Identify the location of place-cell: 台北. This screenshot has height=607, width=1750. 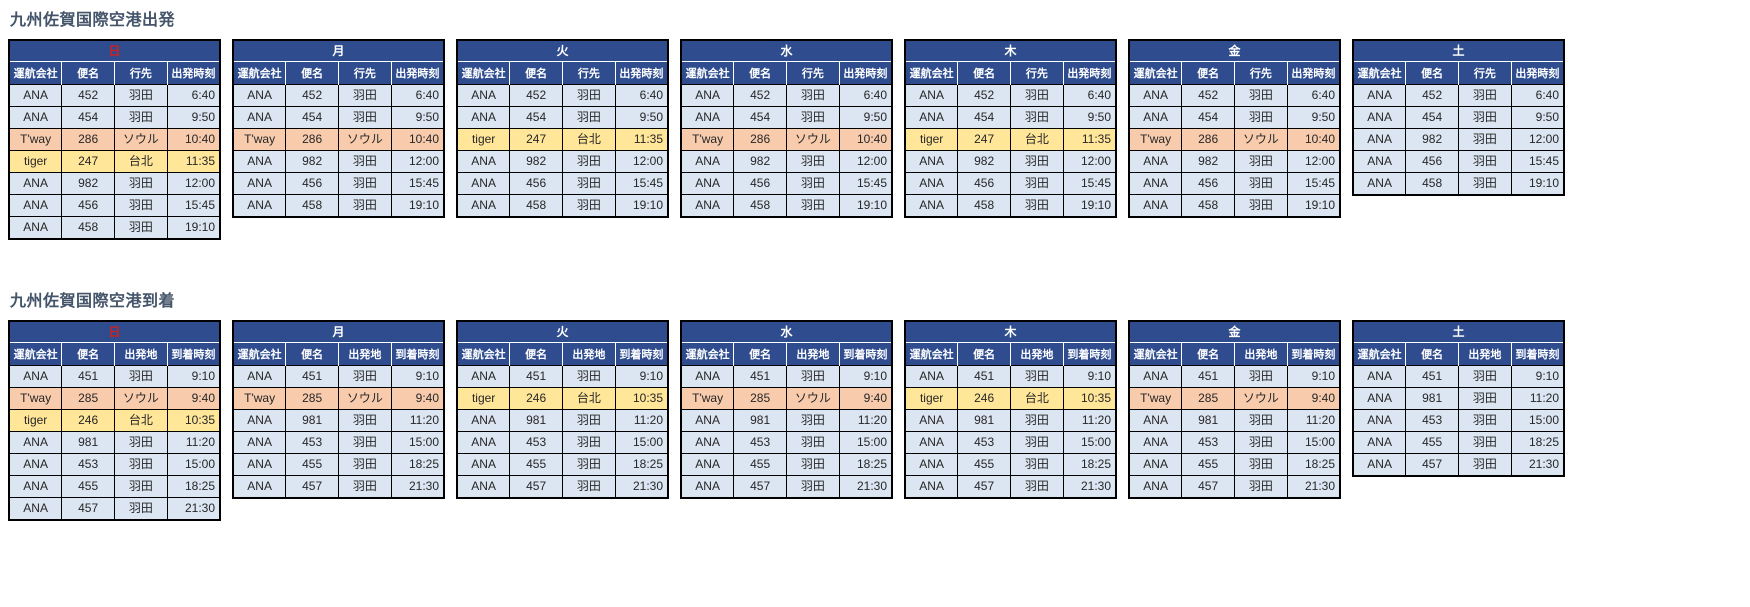
(1037, 398).